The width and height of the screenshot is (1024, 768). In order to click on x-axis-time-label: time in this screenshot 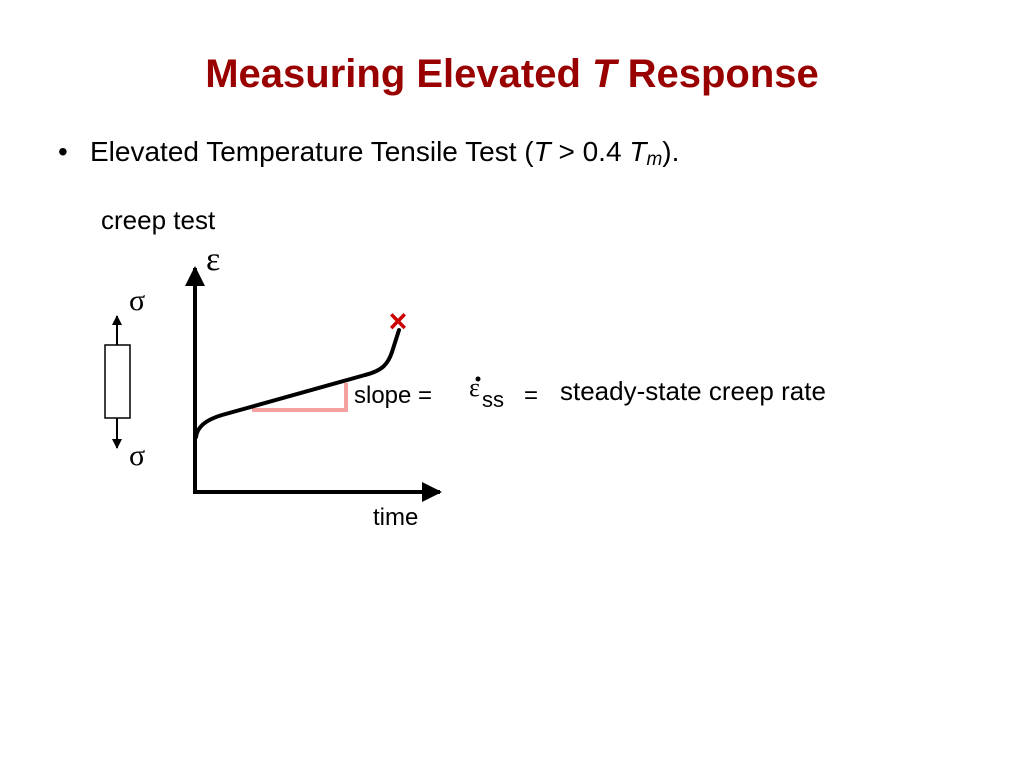, I will do `click(395, 517)`.